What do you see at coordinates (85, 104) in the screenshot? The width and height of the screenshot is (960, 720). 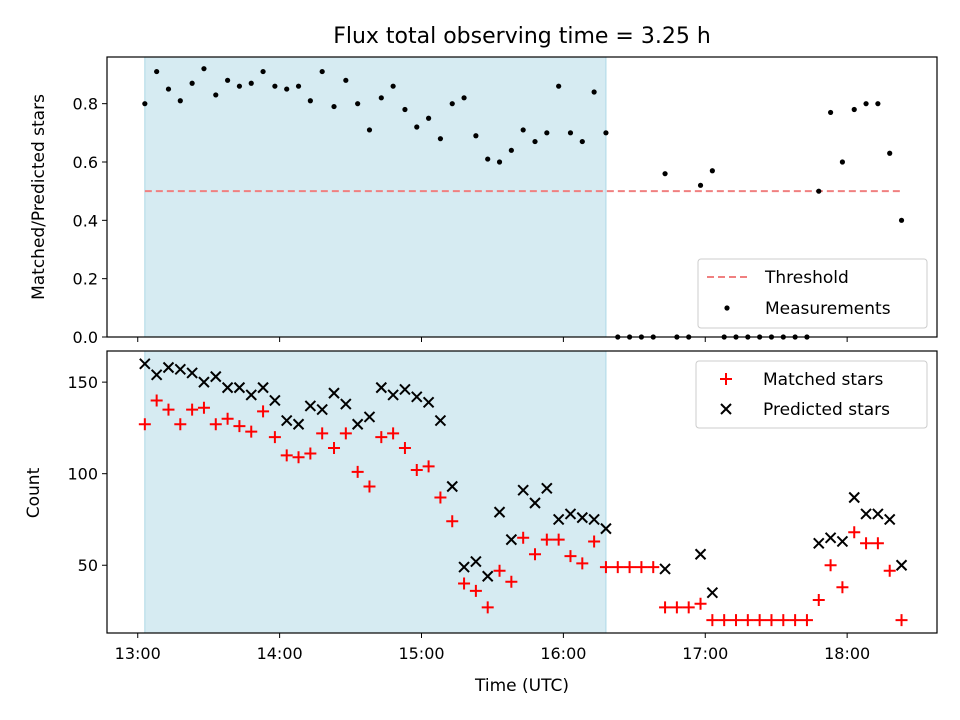 I see `top-ytick-label: 0.8` at bounding box center [85, 104].